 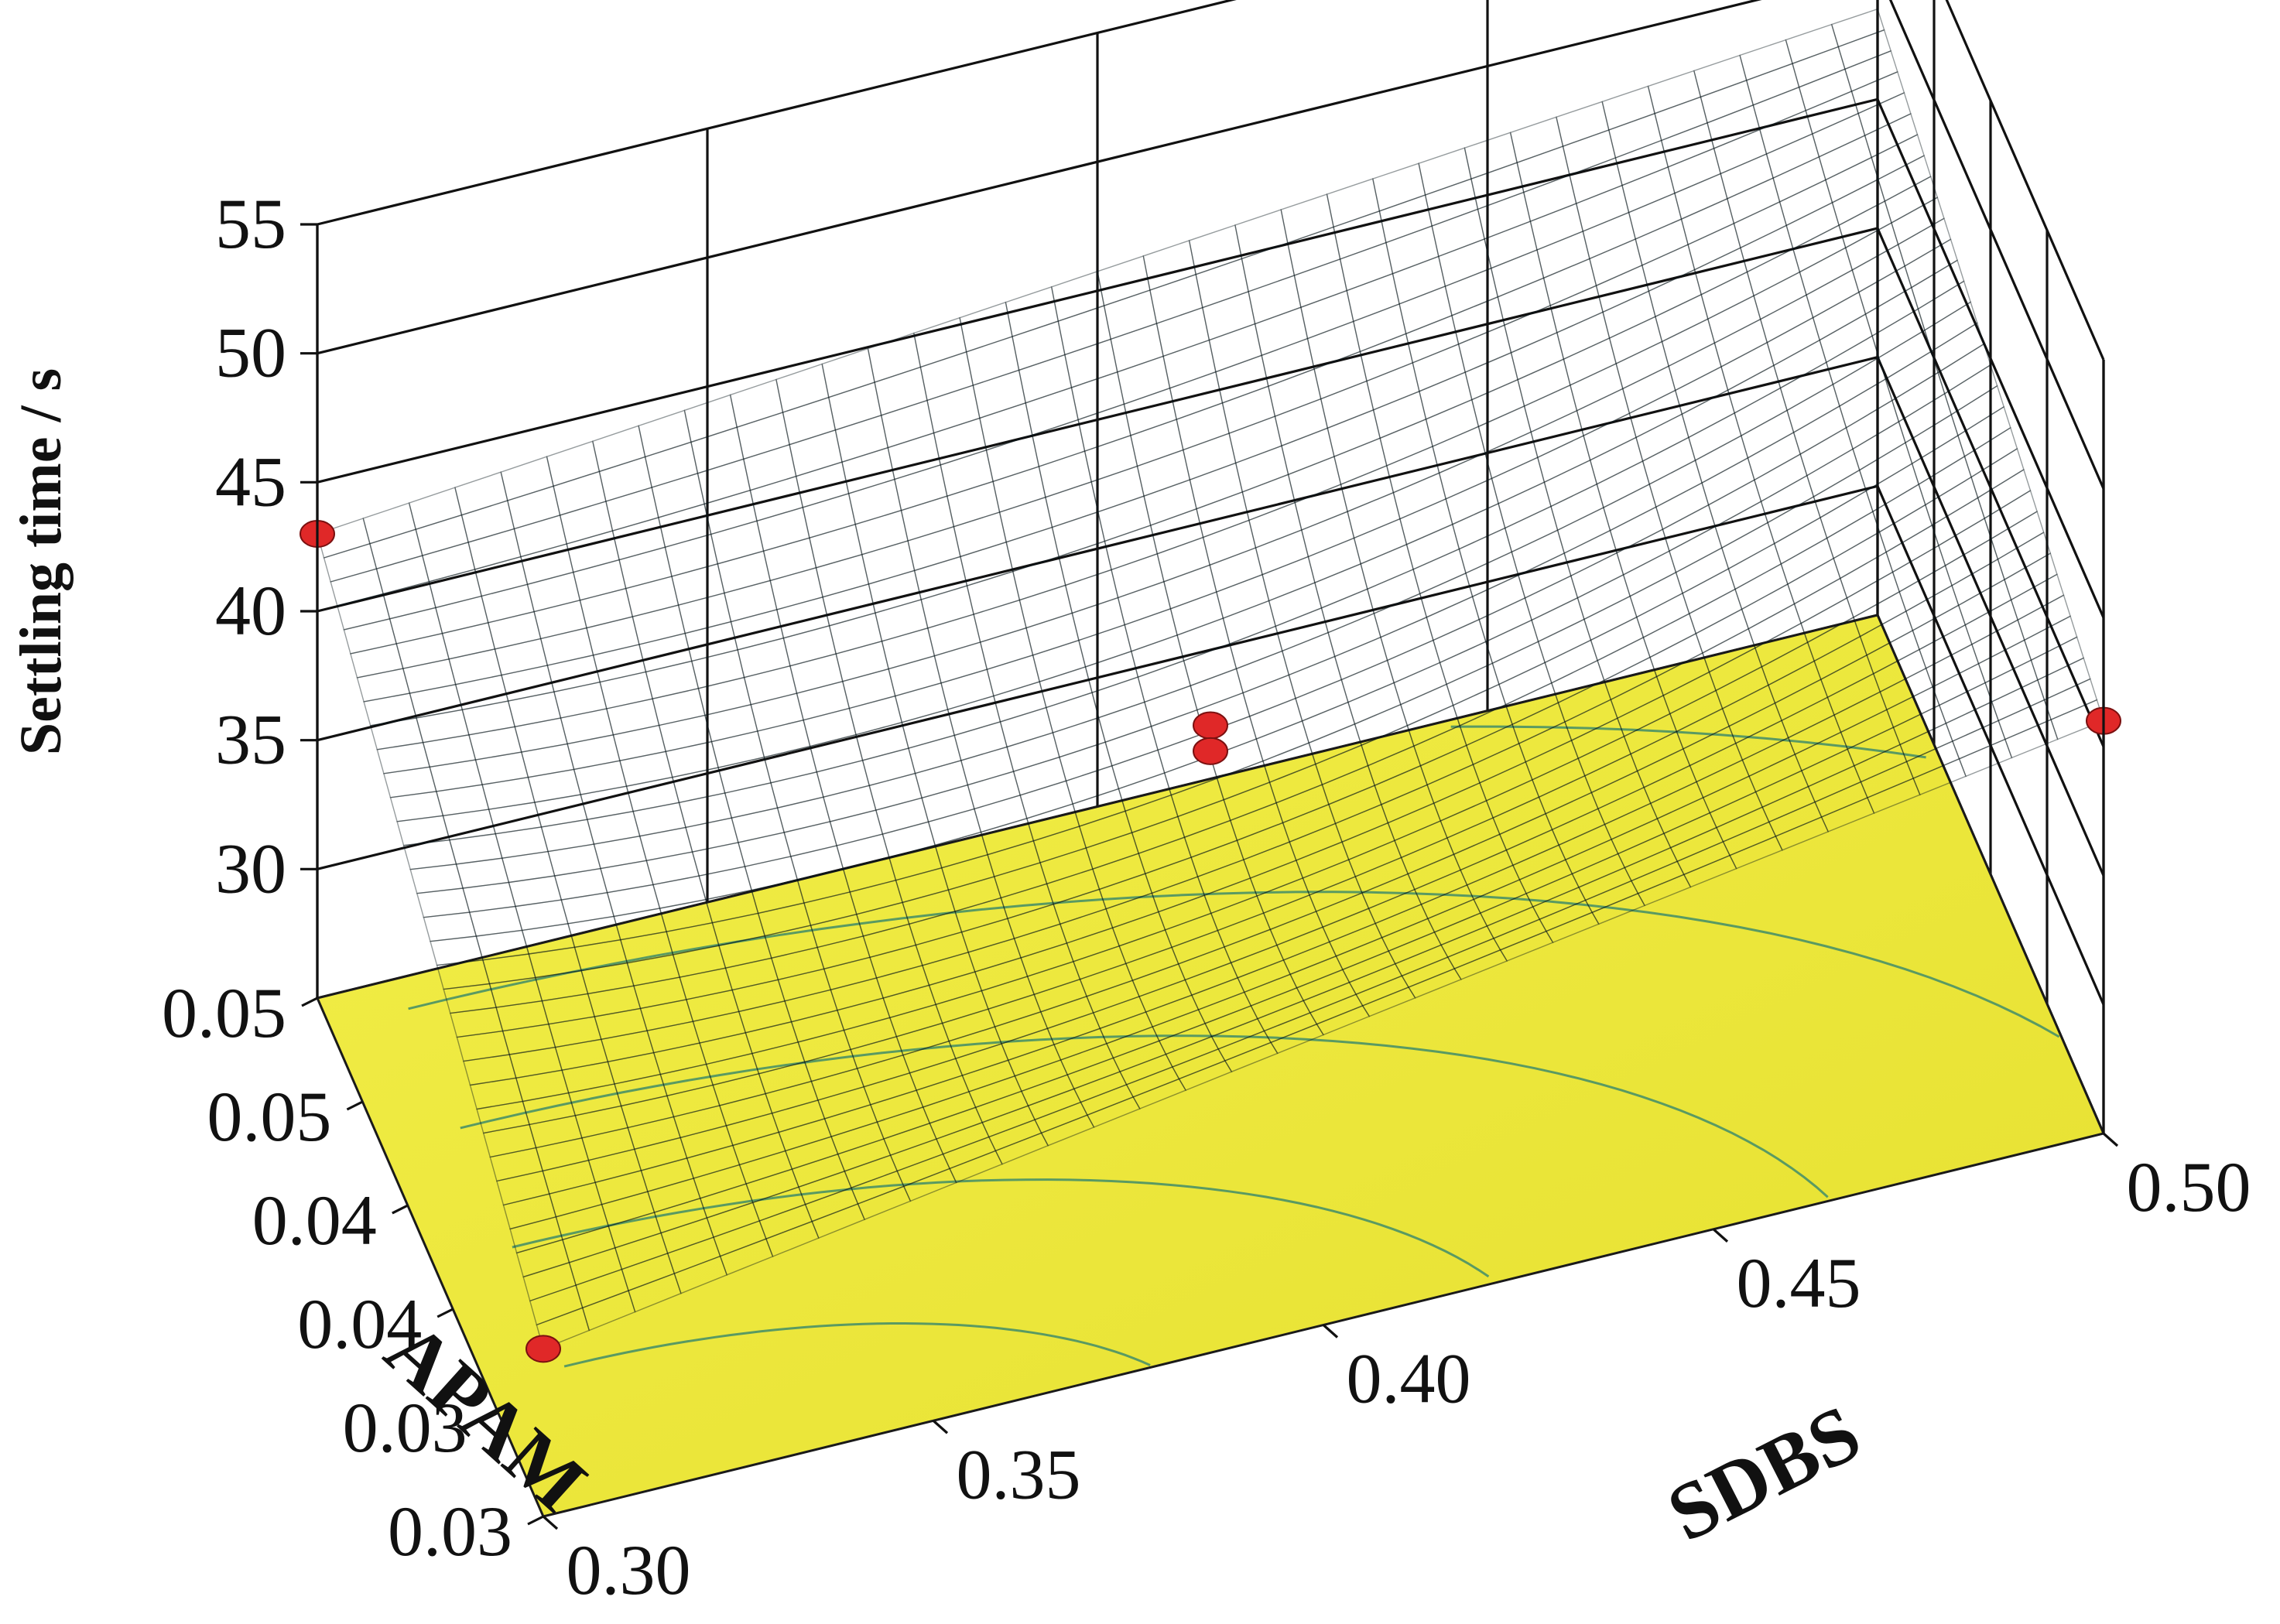 What do you see at coordinates (1210, 726) in the screenshot?
I see `design-point` at bounding box center [1210, 726].